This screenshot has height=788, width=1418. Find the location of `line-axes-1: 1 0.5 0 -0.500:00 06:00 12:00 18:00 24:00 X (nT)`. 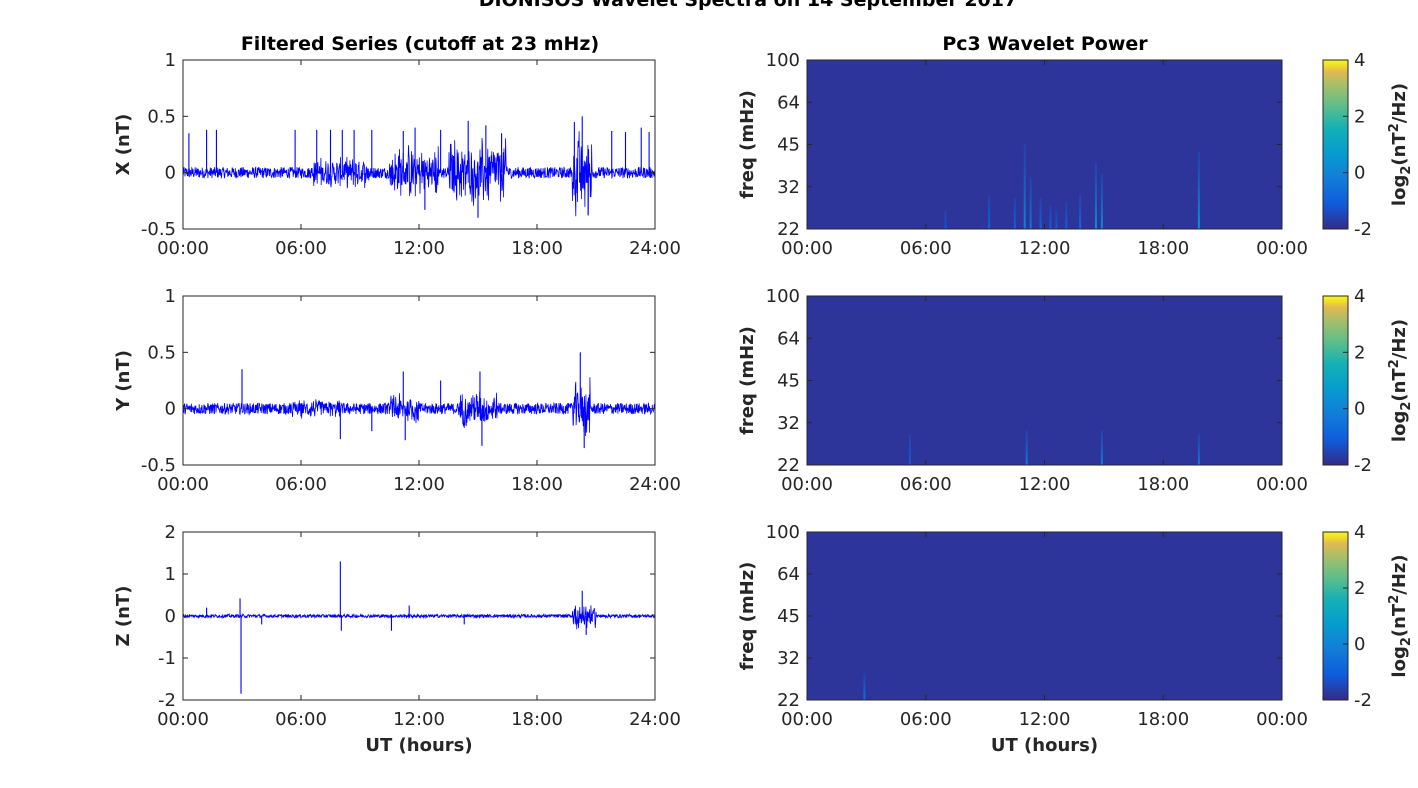

line-axes-1: 1 0.5 0 -0.500:00 06:00 12:00 18:00 24:00 X (nT) is located at coordinates (397, 154).